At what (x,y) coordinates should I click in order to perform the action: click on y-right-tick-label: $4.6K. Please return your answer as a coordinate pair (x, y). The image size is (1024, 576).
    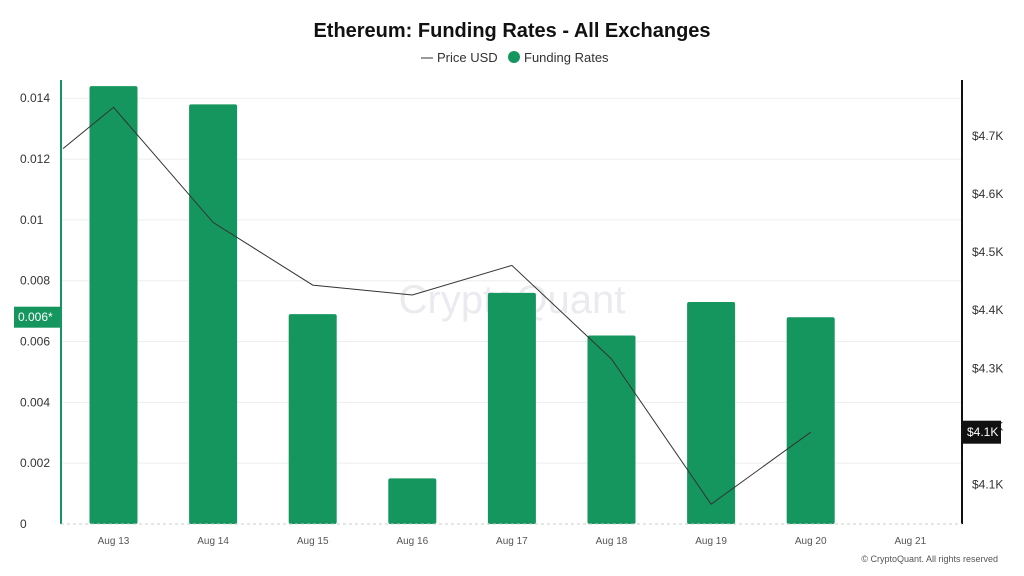
    Looking at the image, I should click on (987, 194).